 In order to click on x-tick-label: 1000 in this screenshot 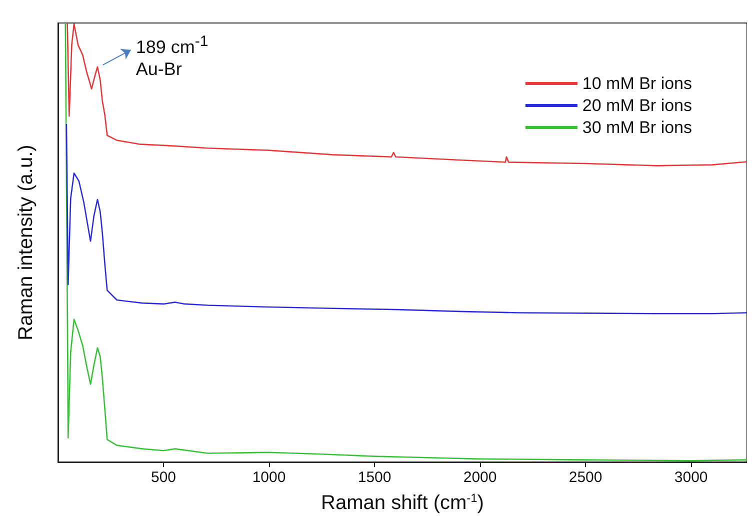, I will do `click(269, 477)`.